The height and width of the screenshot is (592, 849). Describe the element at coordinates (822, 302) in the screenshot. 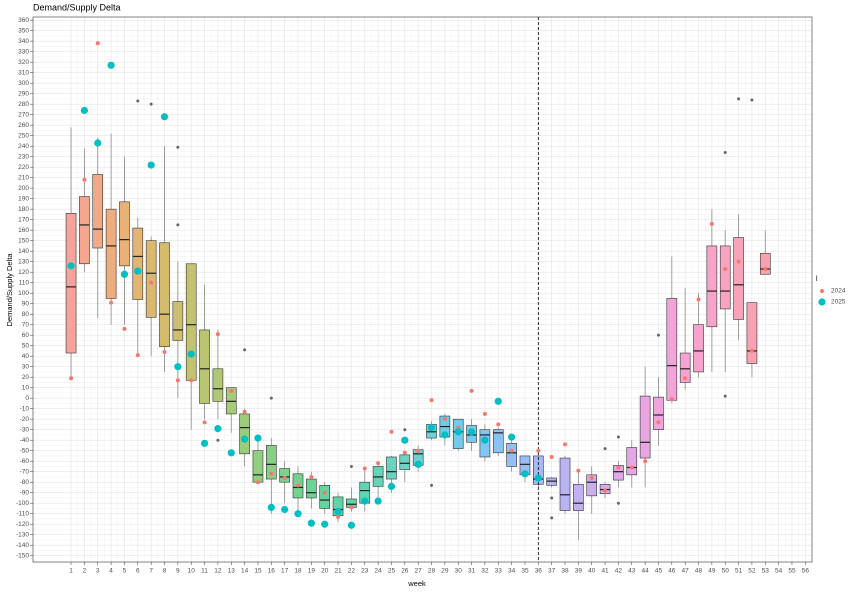

I see `legend-marker` at that location.